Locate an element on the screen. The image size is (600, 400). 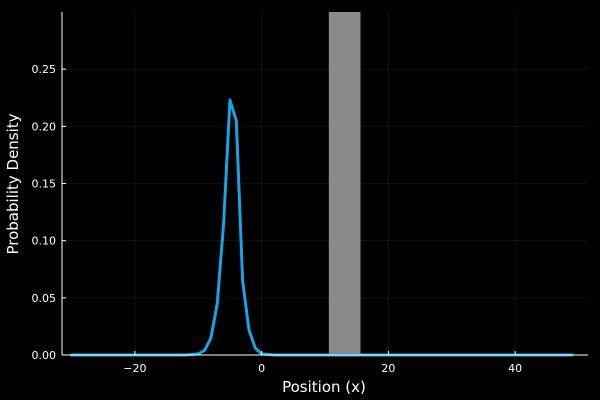
x-tick-label-2: 20 is located at coordinates (388, 368).